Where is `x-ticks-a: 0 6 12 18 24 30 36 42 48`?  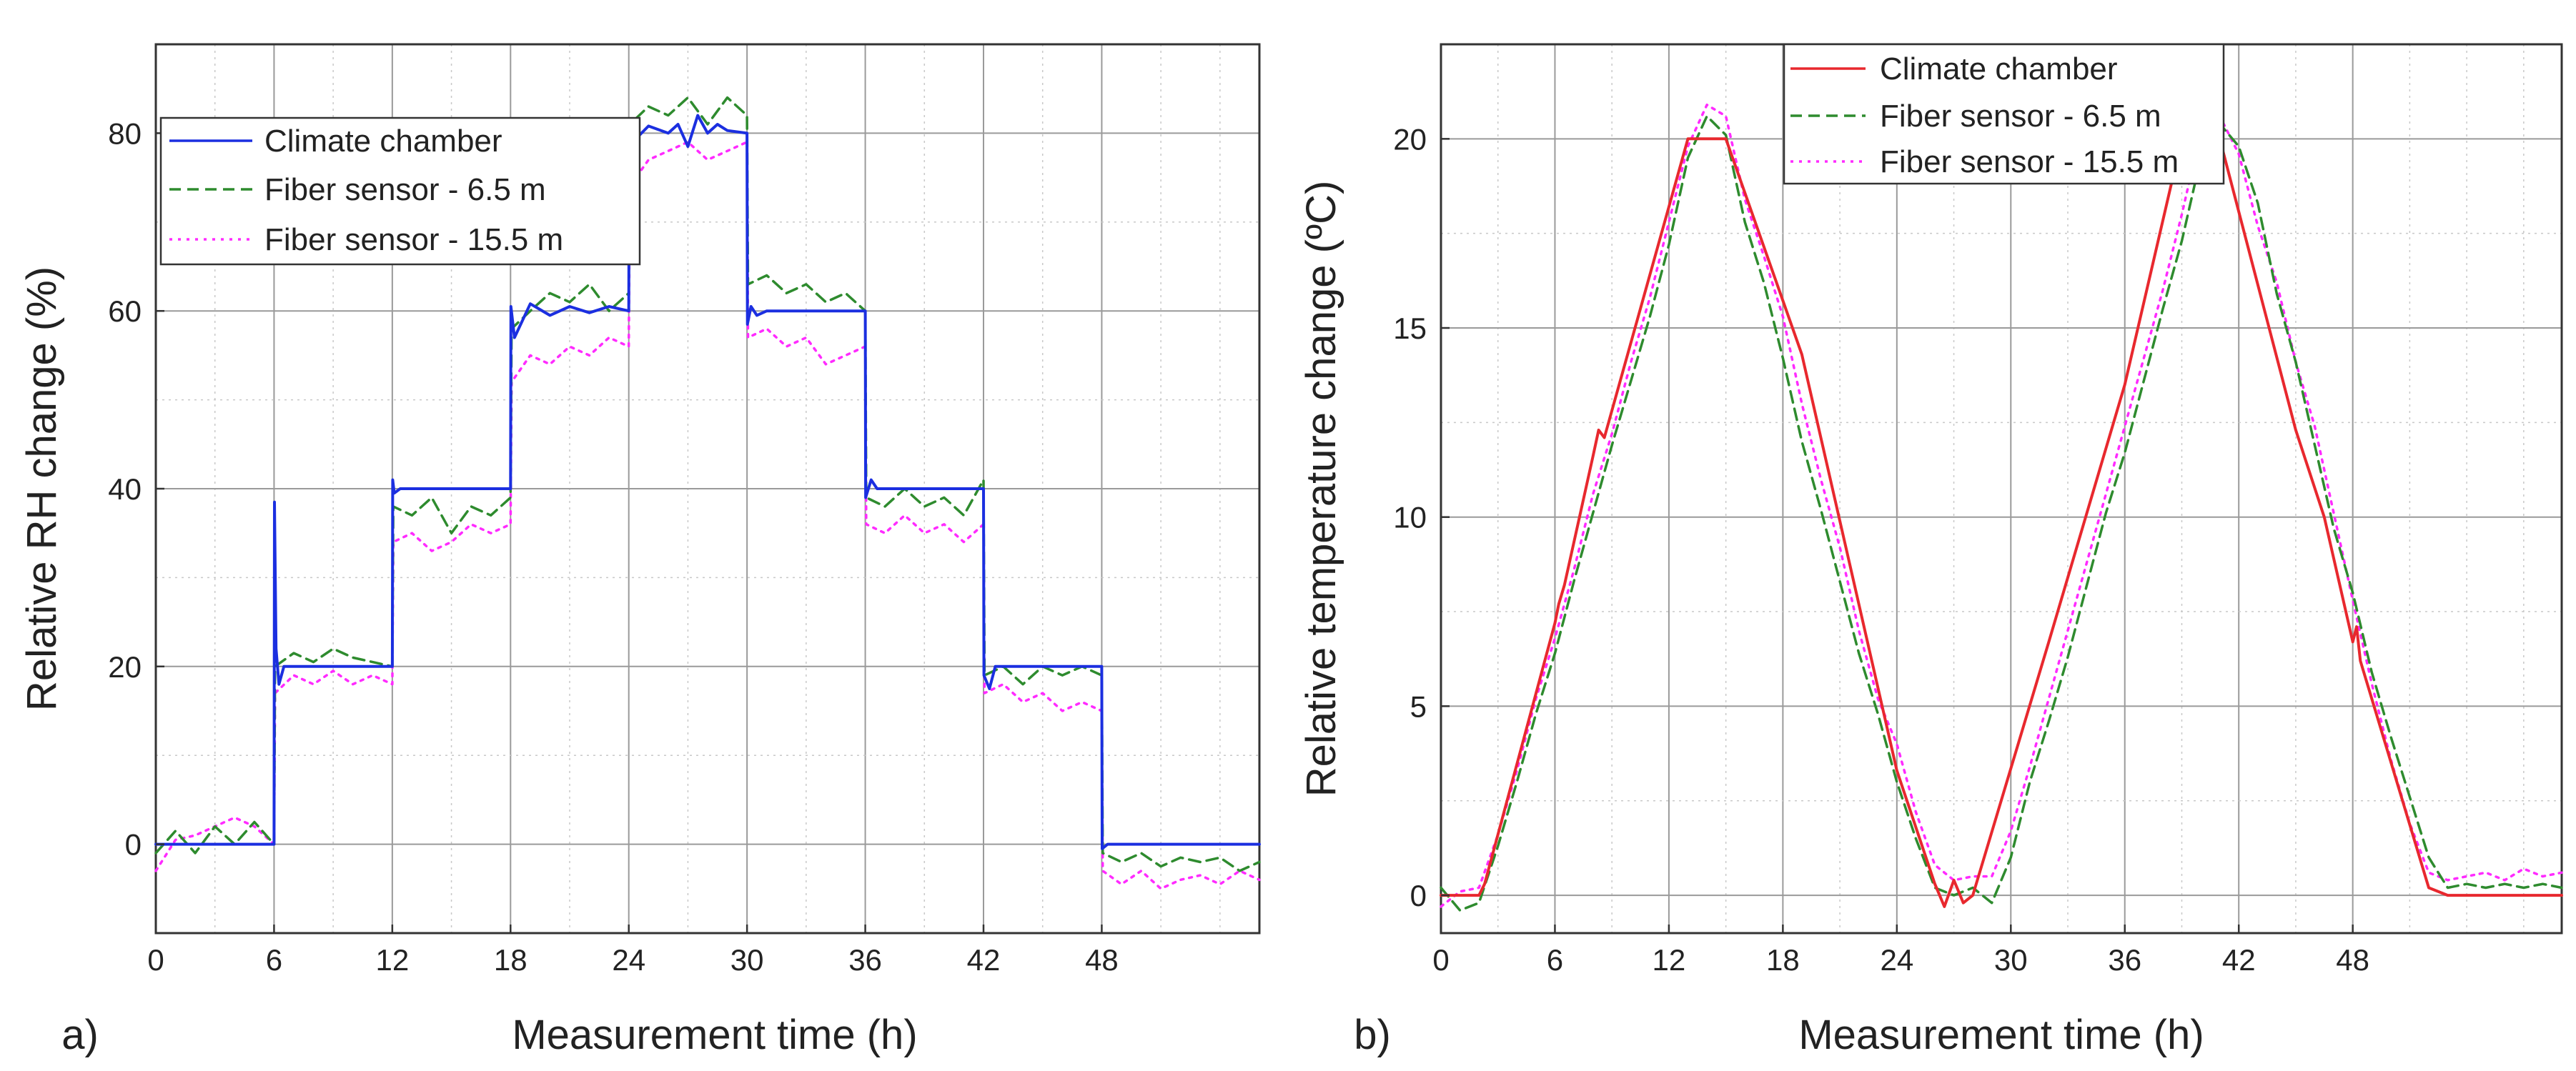 x-ticks-a: 0 6 12 18 24 30 36 42 48 is located at coordinates (633, 951).